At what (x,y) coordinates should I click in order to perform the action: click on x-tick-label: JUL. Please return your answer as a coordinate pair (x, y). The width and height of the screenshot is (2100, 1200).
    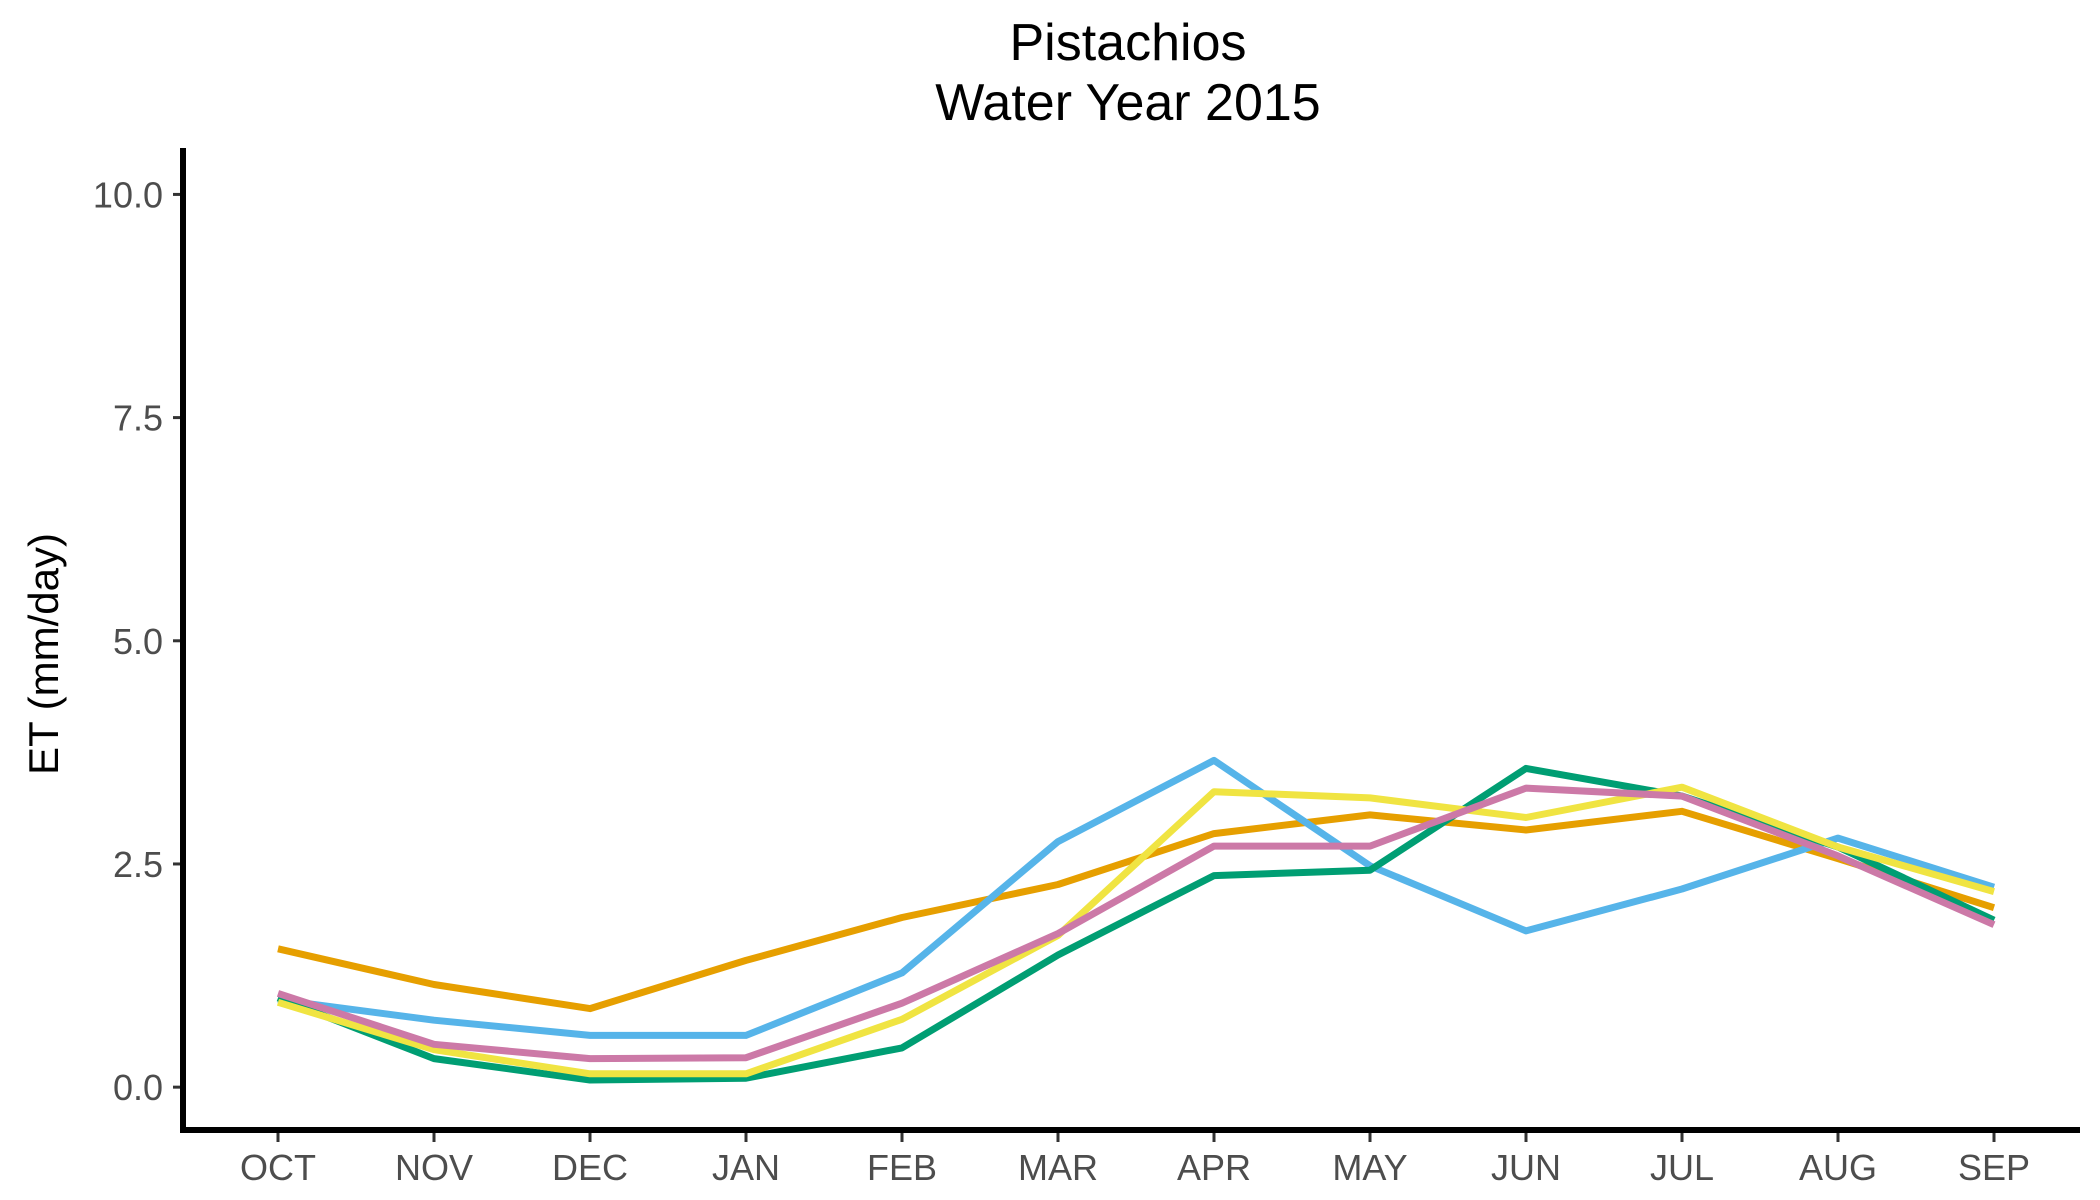
    Looking at the image, I should click on (1682, 1167).